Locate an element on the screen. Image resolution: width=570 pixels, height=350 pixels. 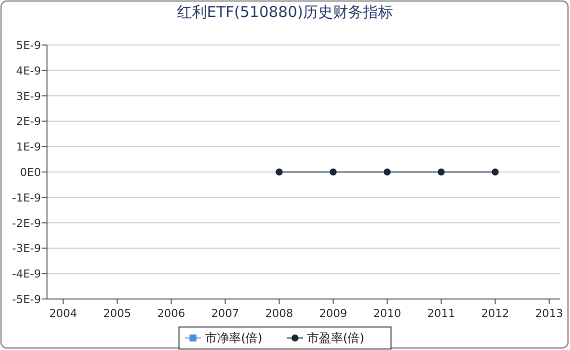
x-tick-label: 2008 is located at coordinates (279, 313).